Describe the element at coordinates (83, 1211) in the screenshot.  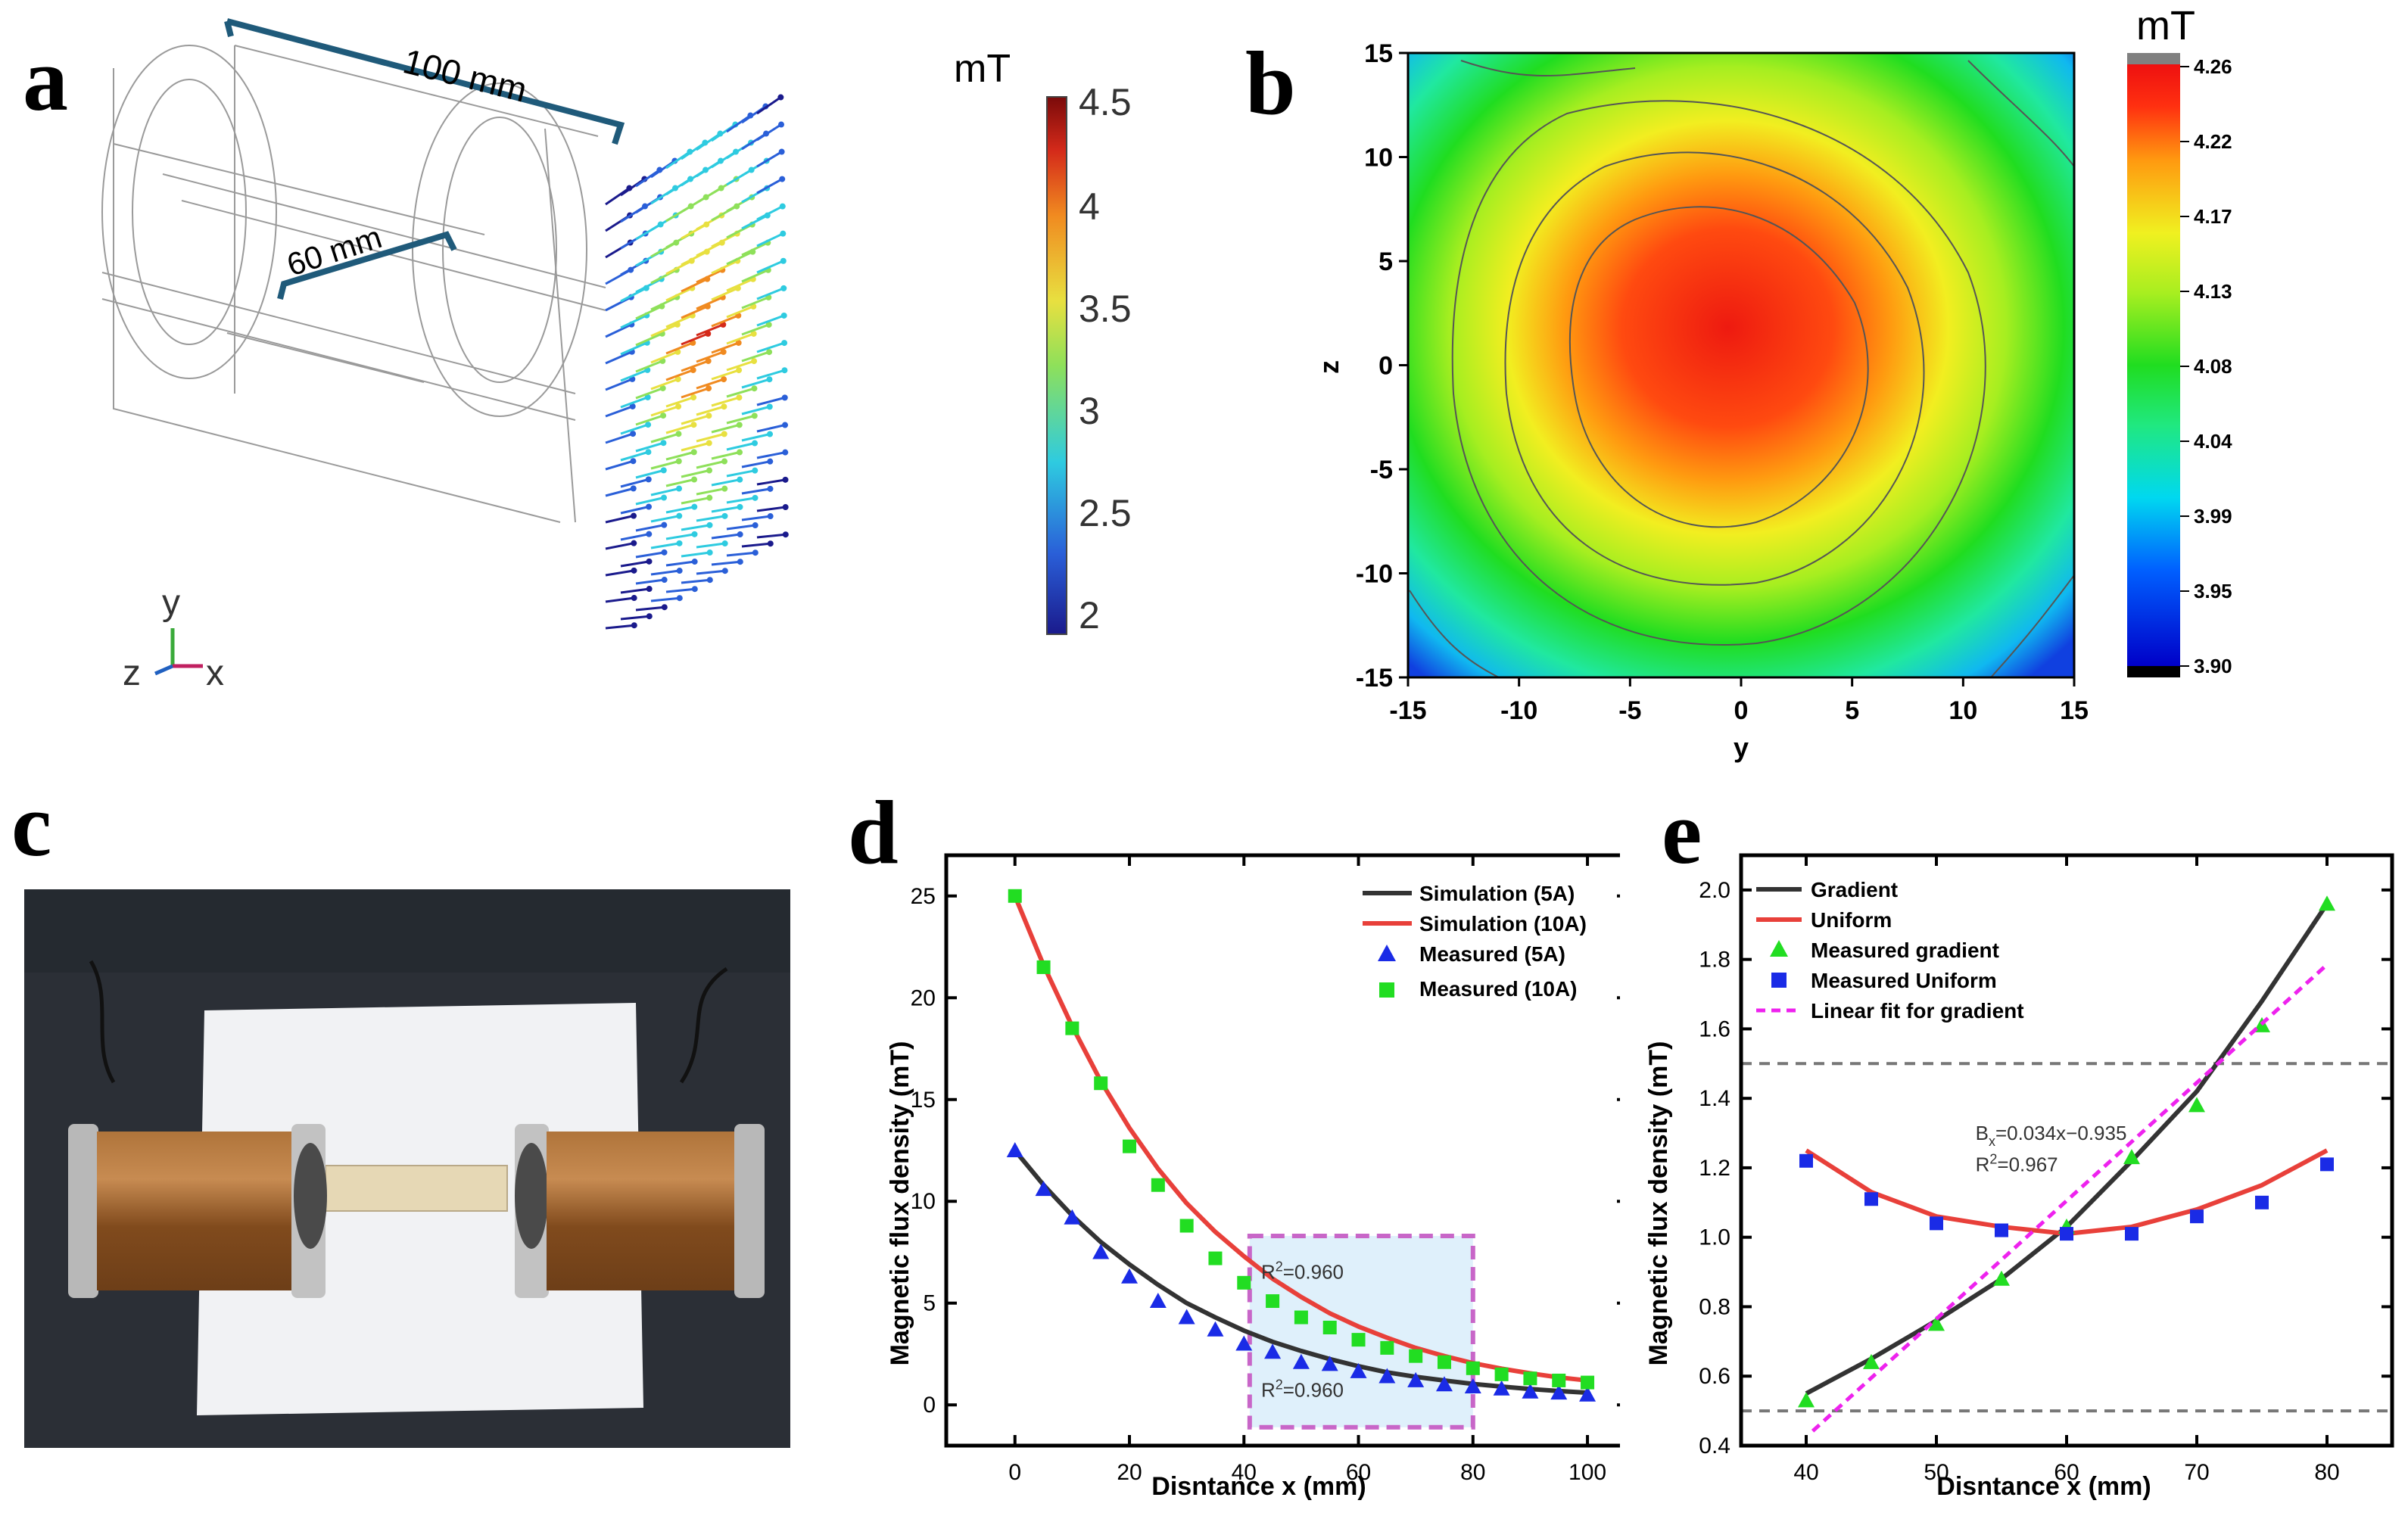
I see `coil-flange` at that location.